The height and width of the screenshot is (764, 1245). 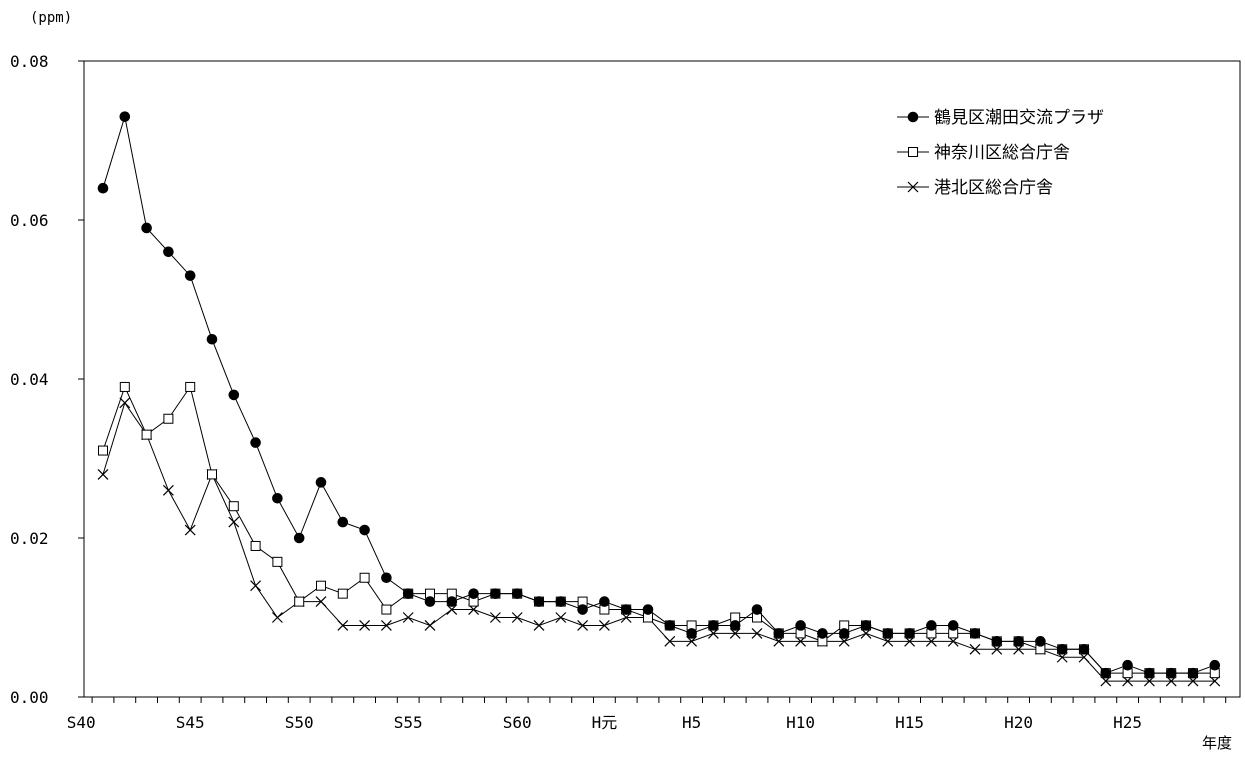 What do you see at coordinates (800, 722) in the screenshot?
I see `x-tick-label: H10` at bounding box center [800, 722].